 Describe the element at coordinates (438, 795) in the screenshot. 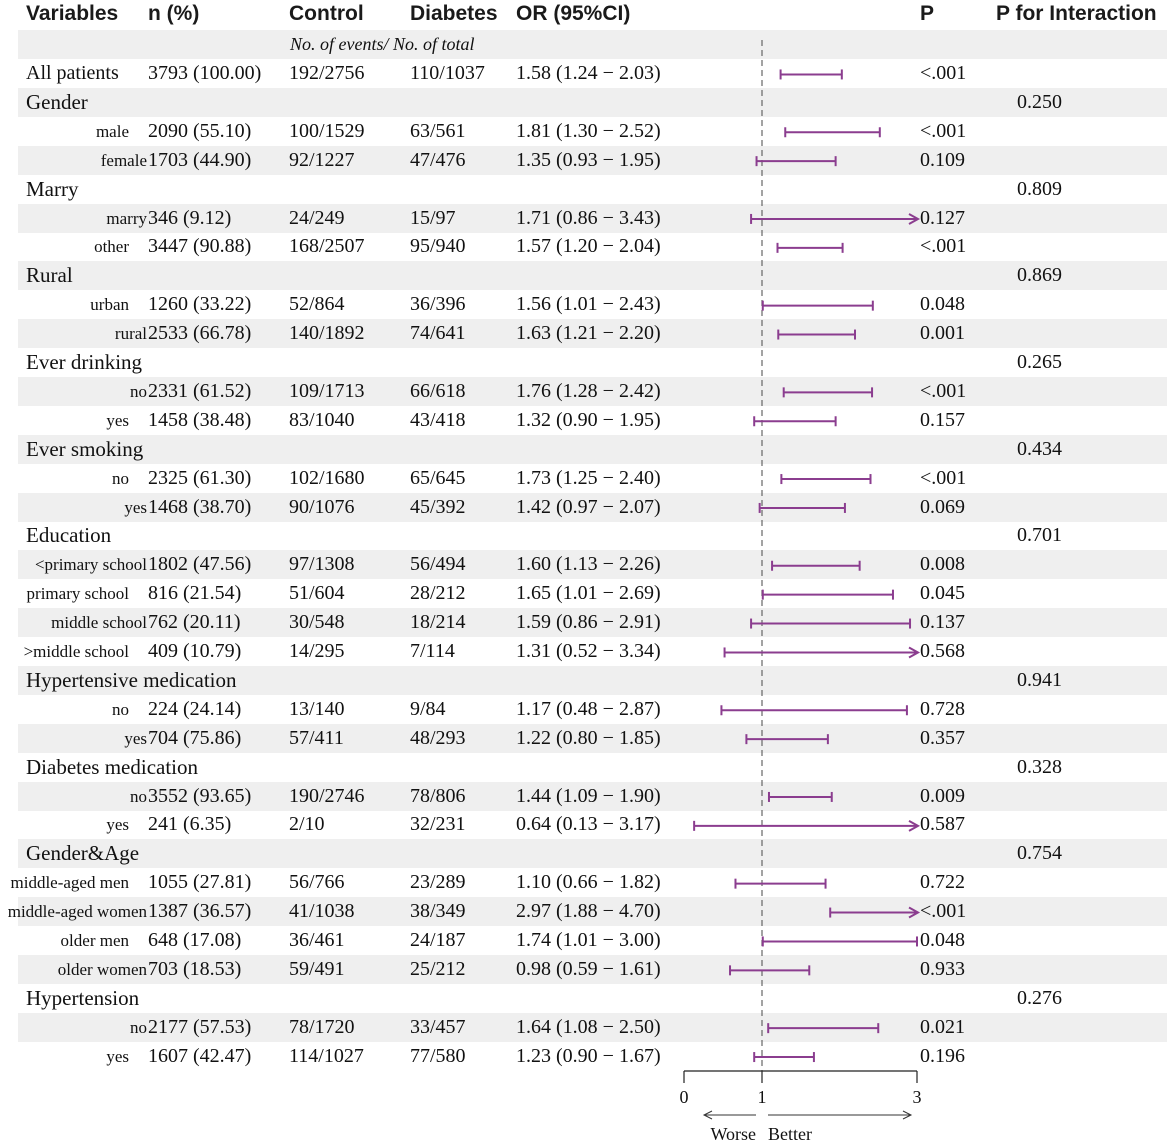

I see `diabetes-events: 78/806` at that location.